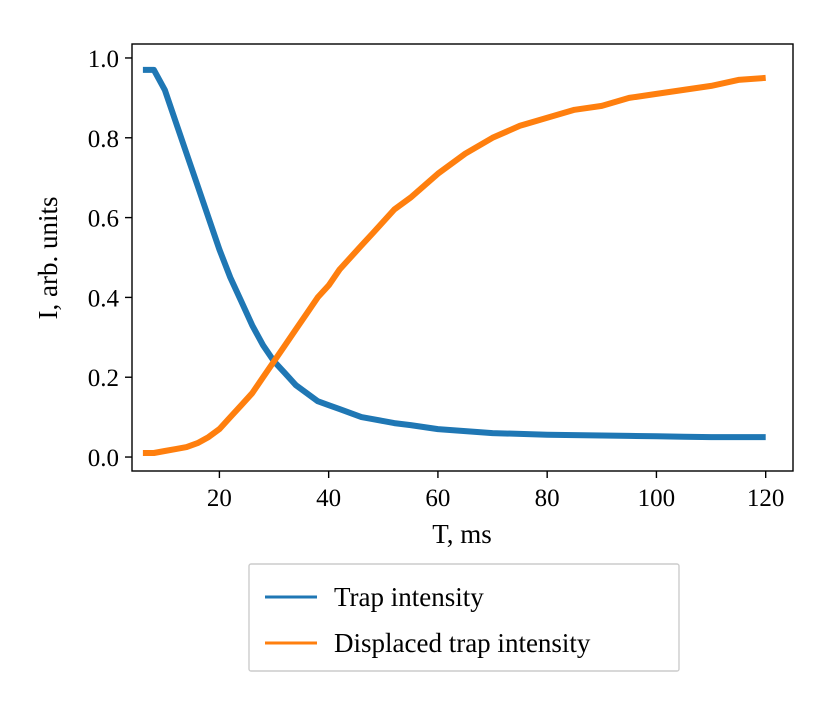  Describe the element at coordinates (219, 498) in the screenshot. I see `x-tick-label: 20` at that location.